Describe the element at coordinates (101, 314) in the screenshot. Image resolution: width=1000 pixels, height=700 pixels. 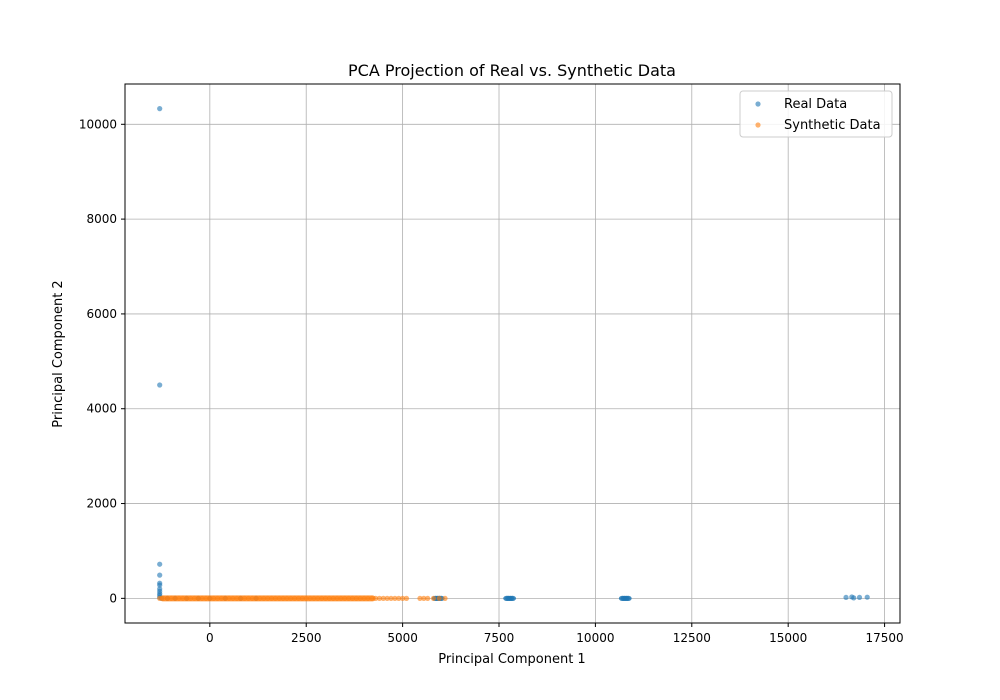
I see `y-tick-label: 6000` at that location.